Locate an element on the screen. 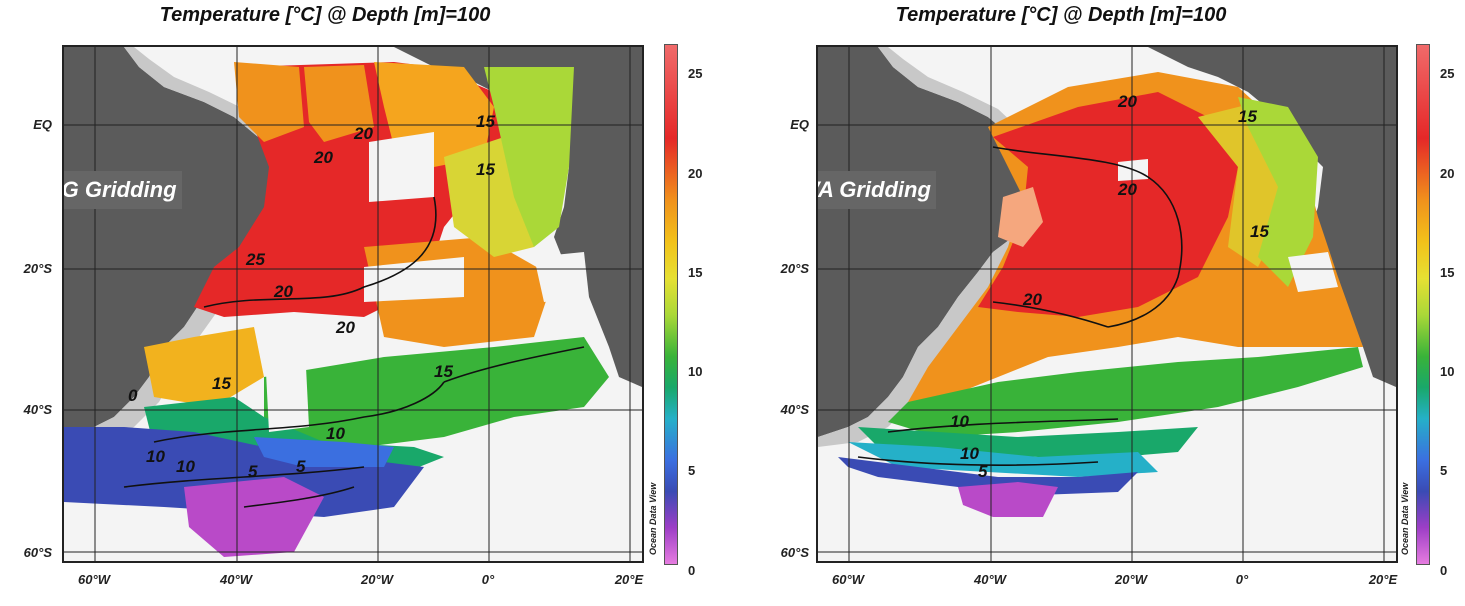 The width and height of the screenshot is (1465, 606). contour-lines is located at coordinates (1020, 306).